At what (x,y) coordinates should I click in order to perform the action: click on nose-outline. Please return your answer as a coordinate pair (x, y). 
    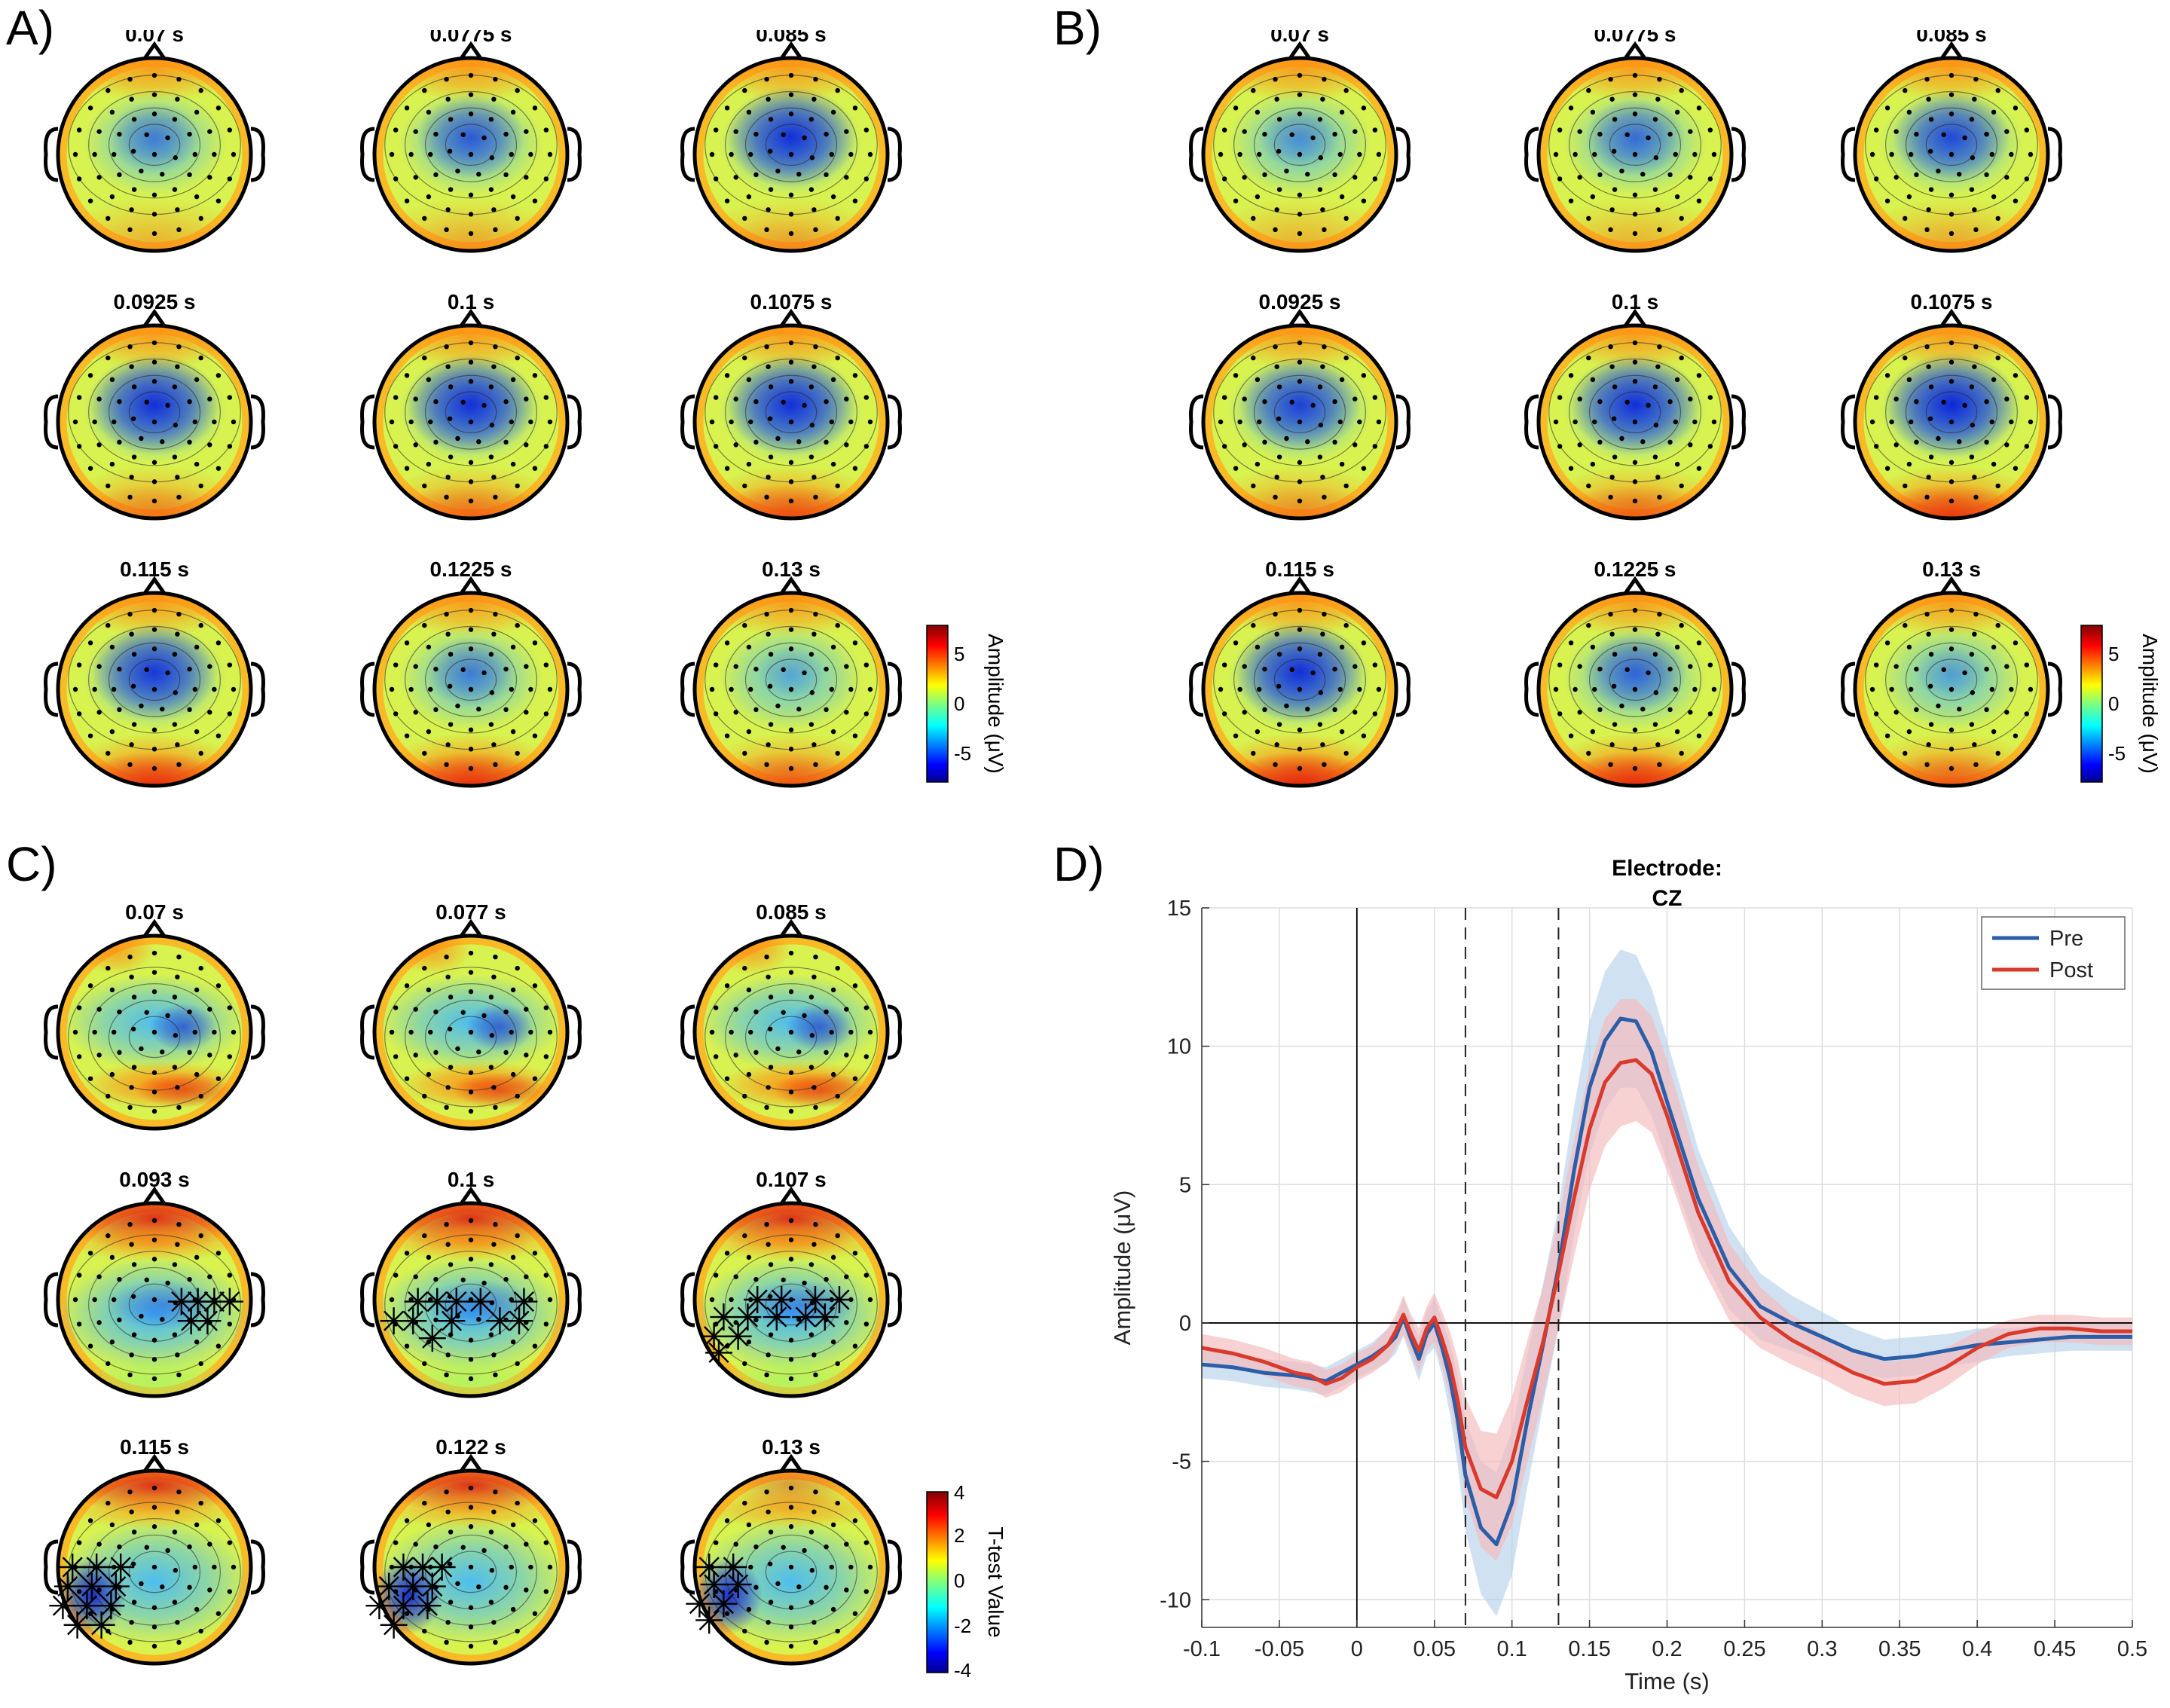
    Looking at the image, I should click on (1951, 586).